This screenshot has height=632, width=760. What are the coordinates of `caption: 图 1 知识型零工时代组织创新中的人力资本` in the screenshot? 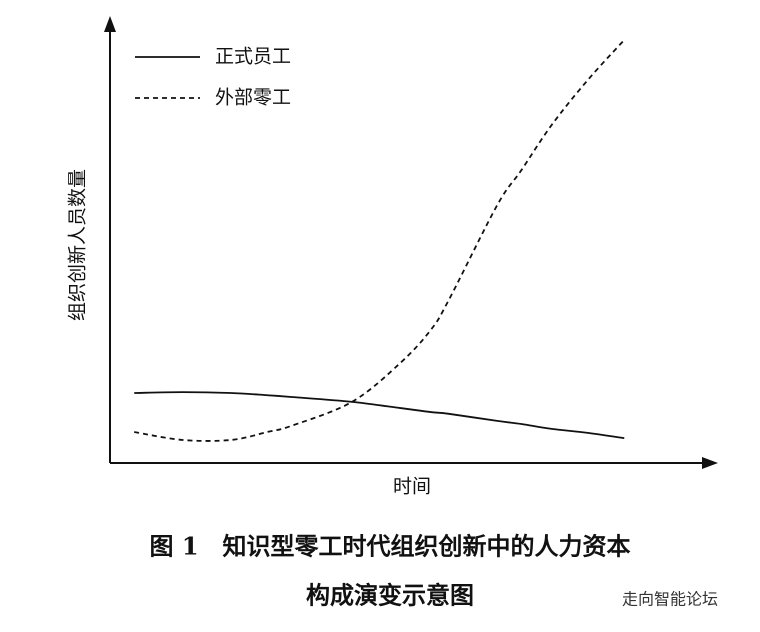 It's located at (389, 546).